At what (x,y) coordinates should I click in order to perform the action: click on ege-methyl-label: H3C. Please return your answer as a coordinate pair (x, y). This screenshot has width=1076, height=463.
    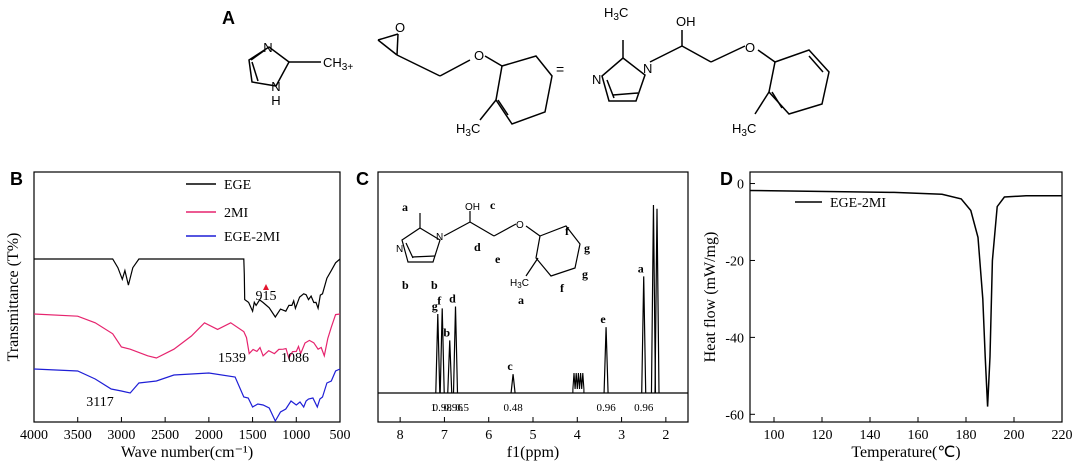
    Looking at the image, I should click on (468, 130).